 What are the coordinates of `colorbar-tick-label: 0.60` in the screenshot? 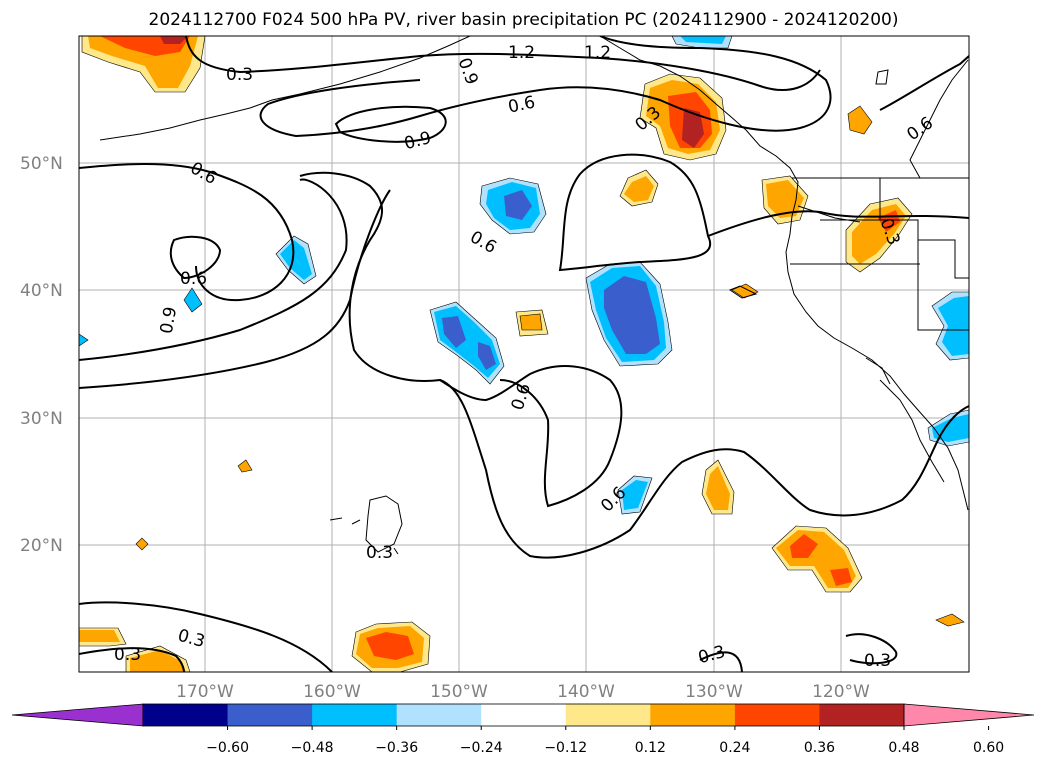 It's located at (988, 748).